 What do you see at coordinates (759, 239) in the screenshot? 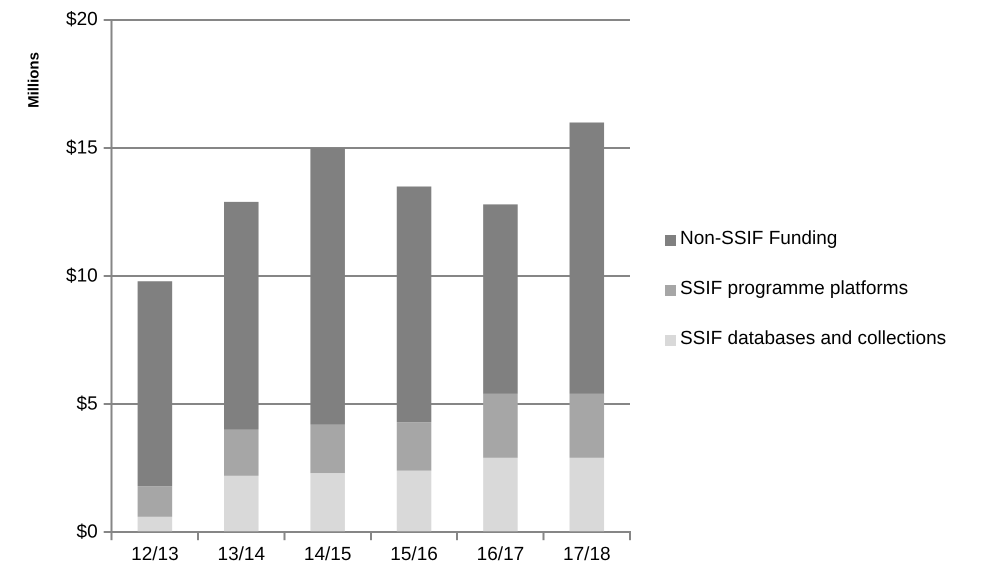
I see `legend-label: Non-SSIF Funding` at bounding box center [759, 239].